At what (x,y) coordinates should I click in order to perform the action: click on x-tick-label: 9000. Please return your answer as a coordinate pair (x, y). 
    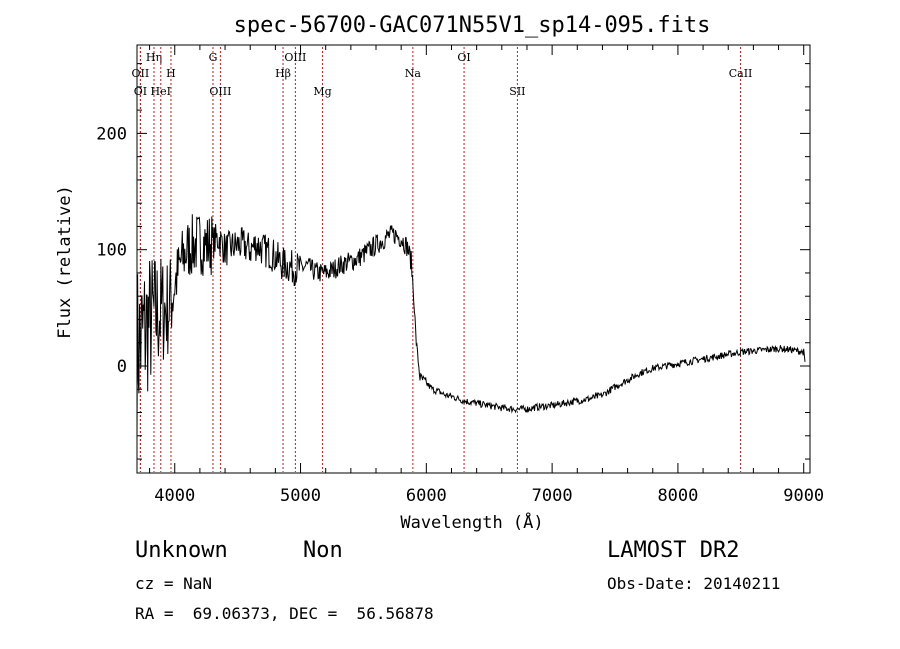
    Looking at the image, I should click on (803, 496).